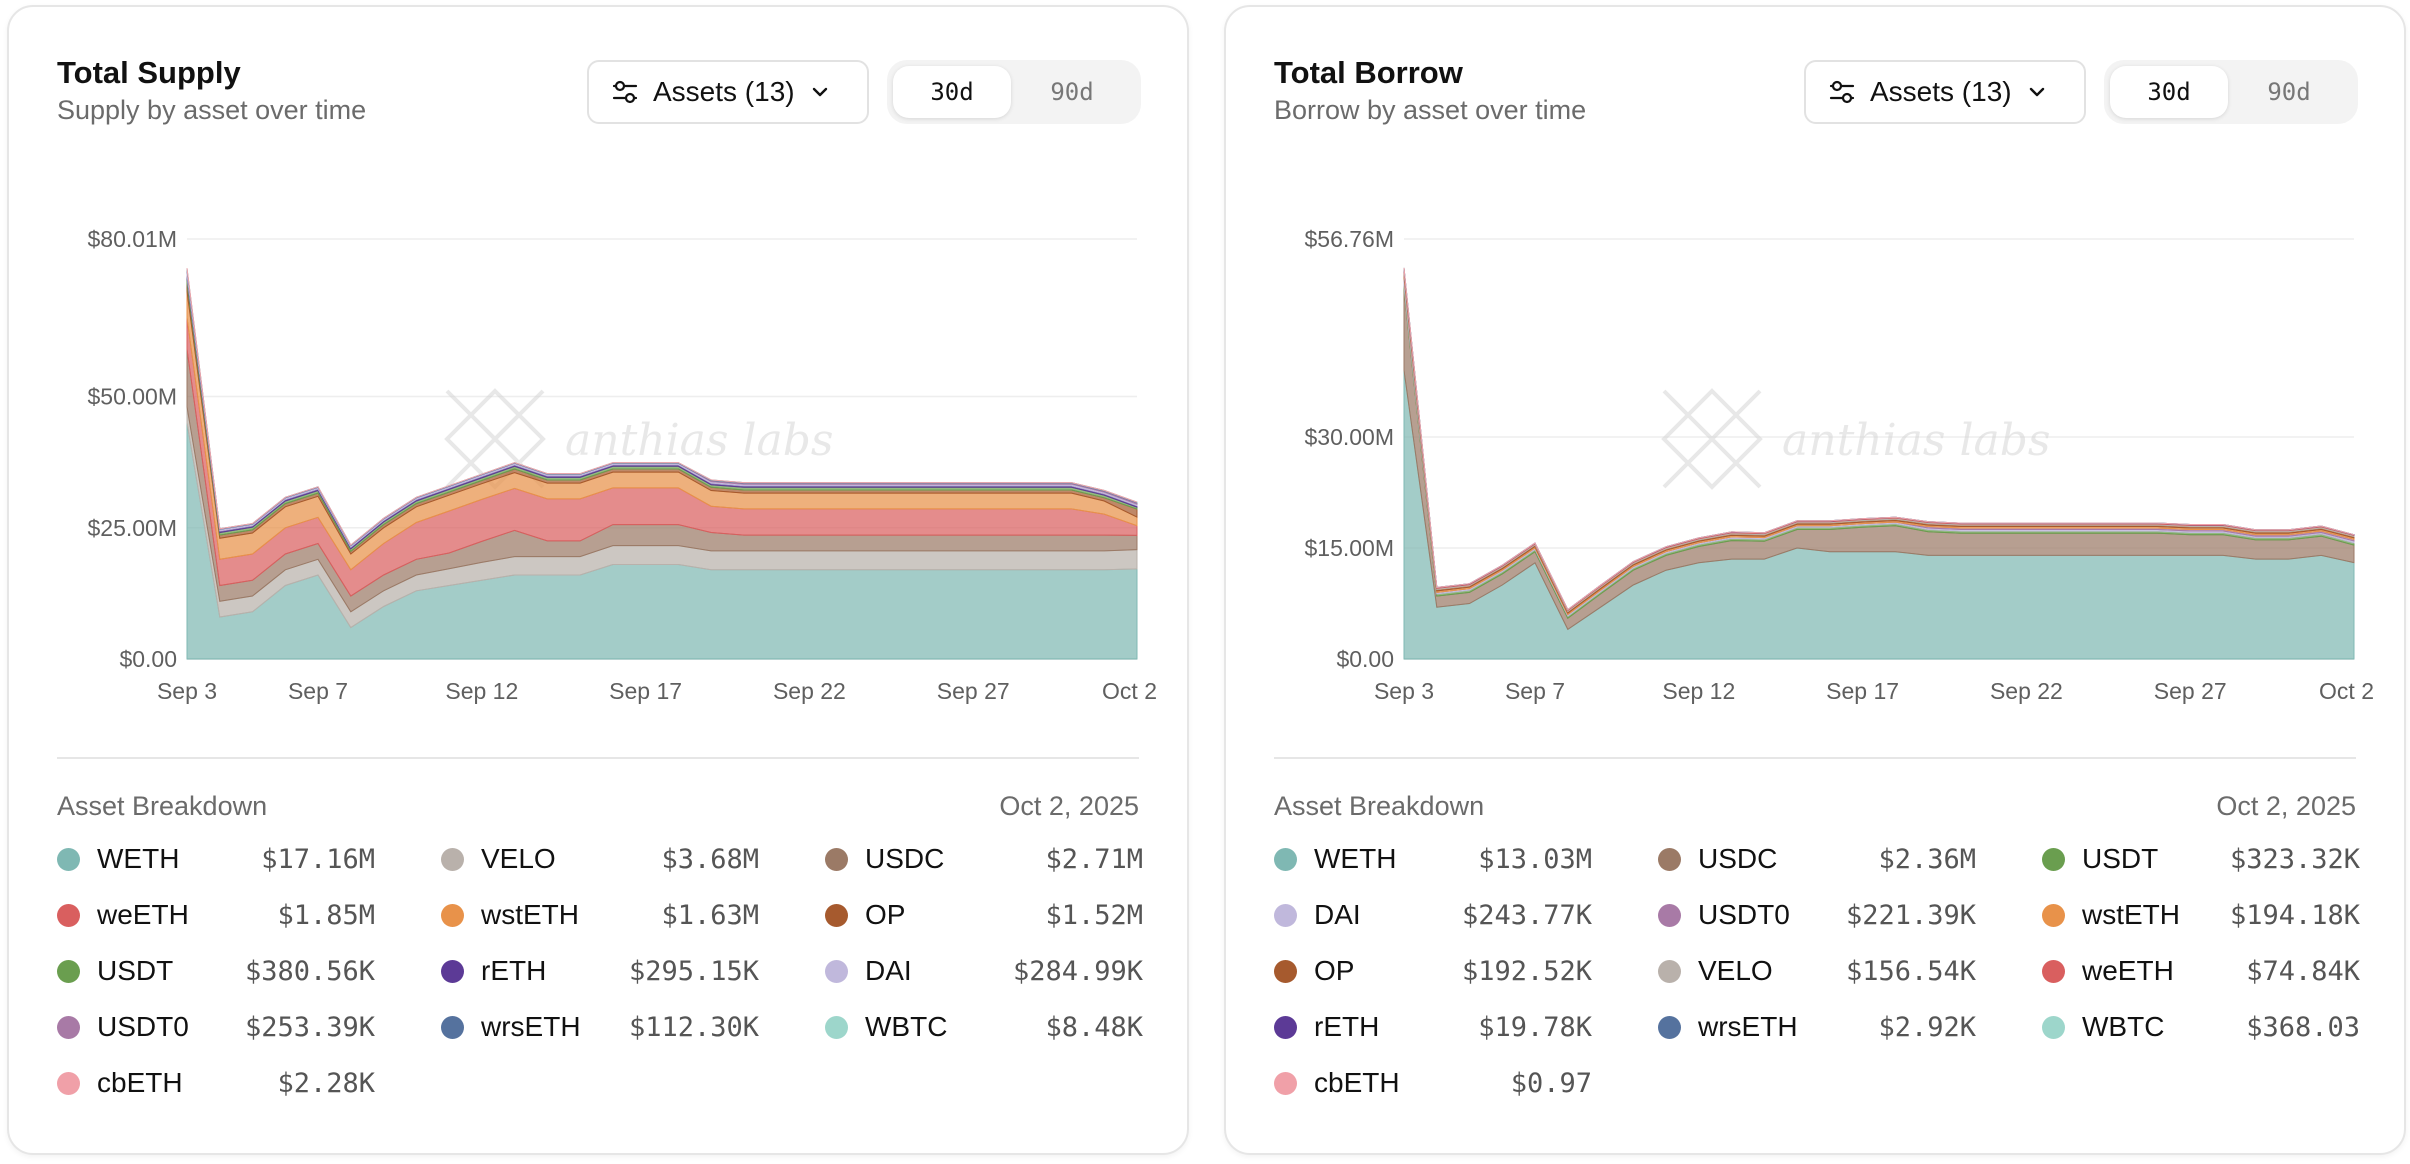  Describe the element at coordinates (216, 915) in the screenshot. I see `legend-item-weeth: weETH $1.85M` at that location.